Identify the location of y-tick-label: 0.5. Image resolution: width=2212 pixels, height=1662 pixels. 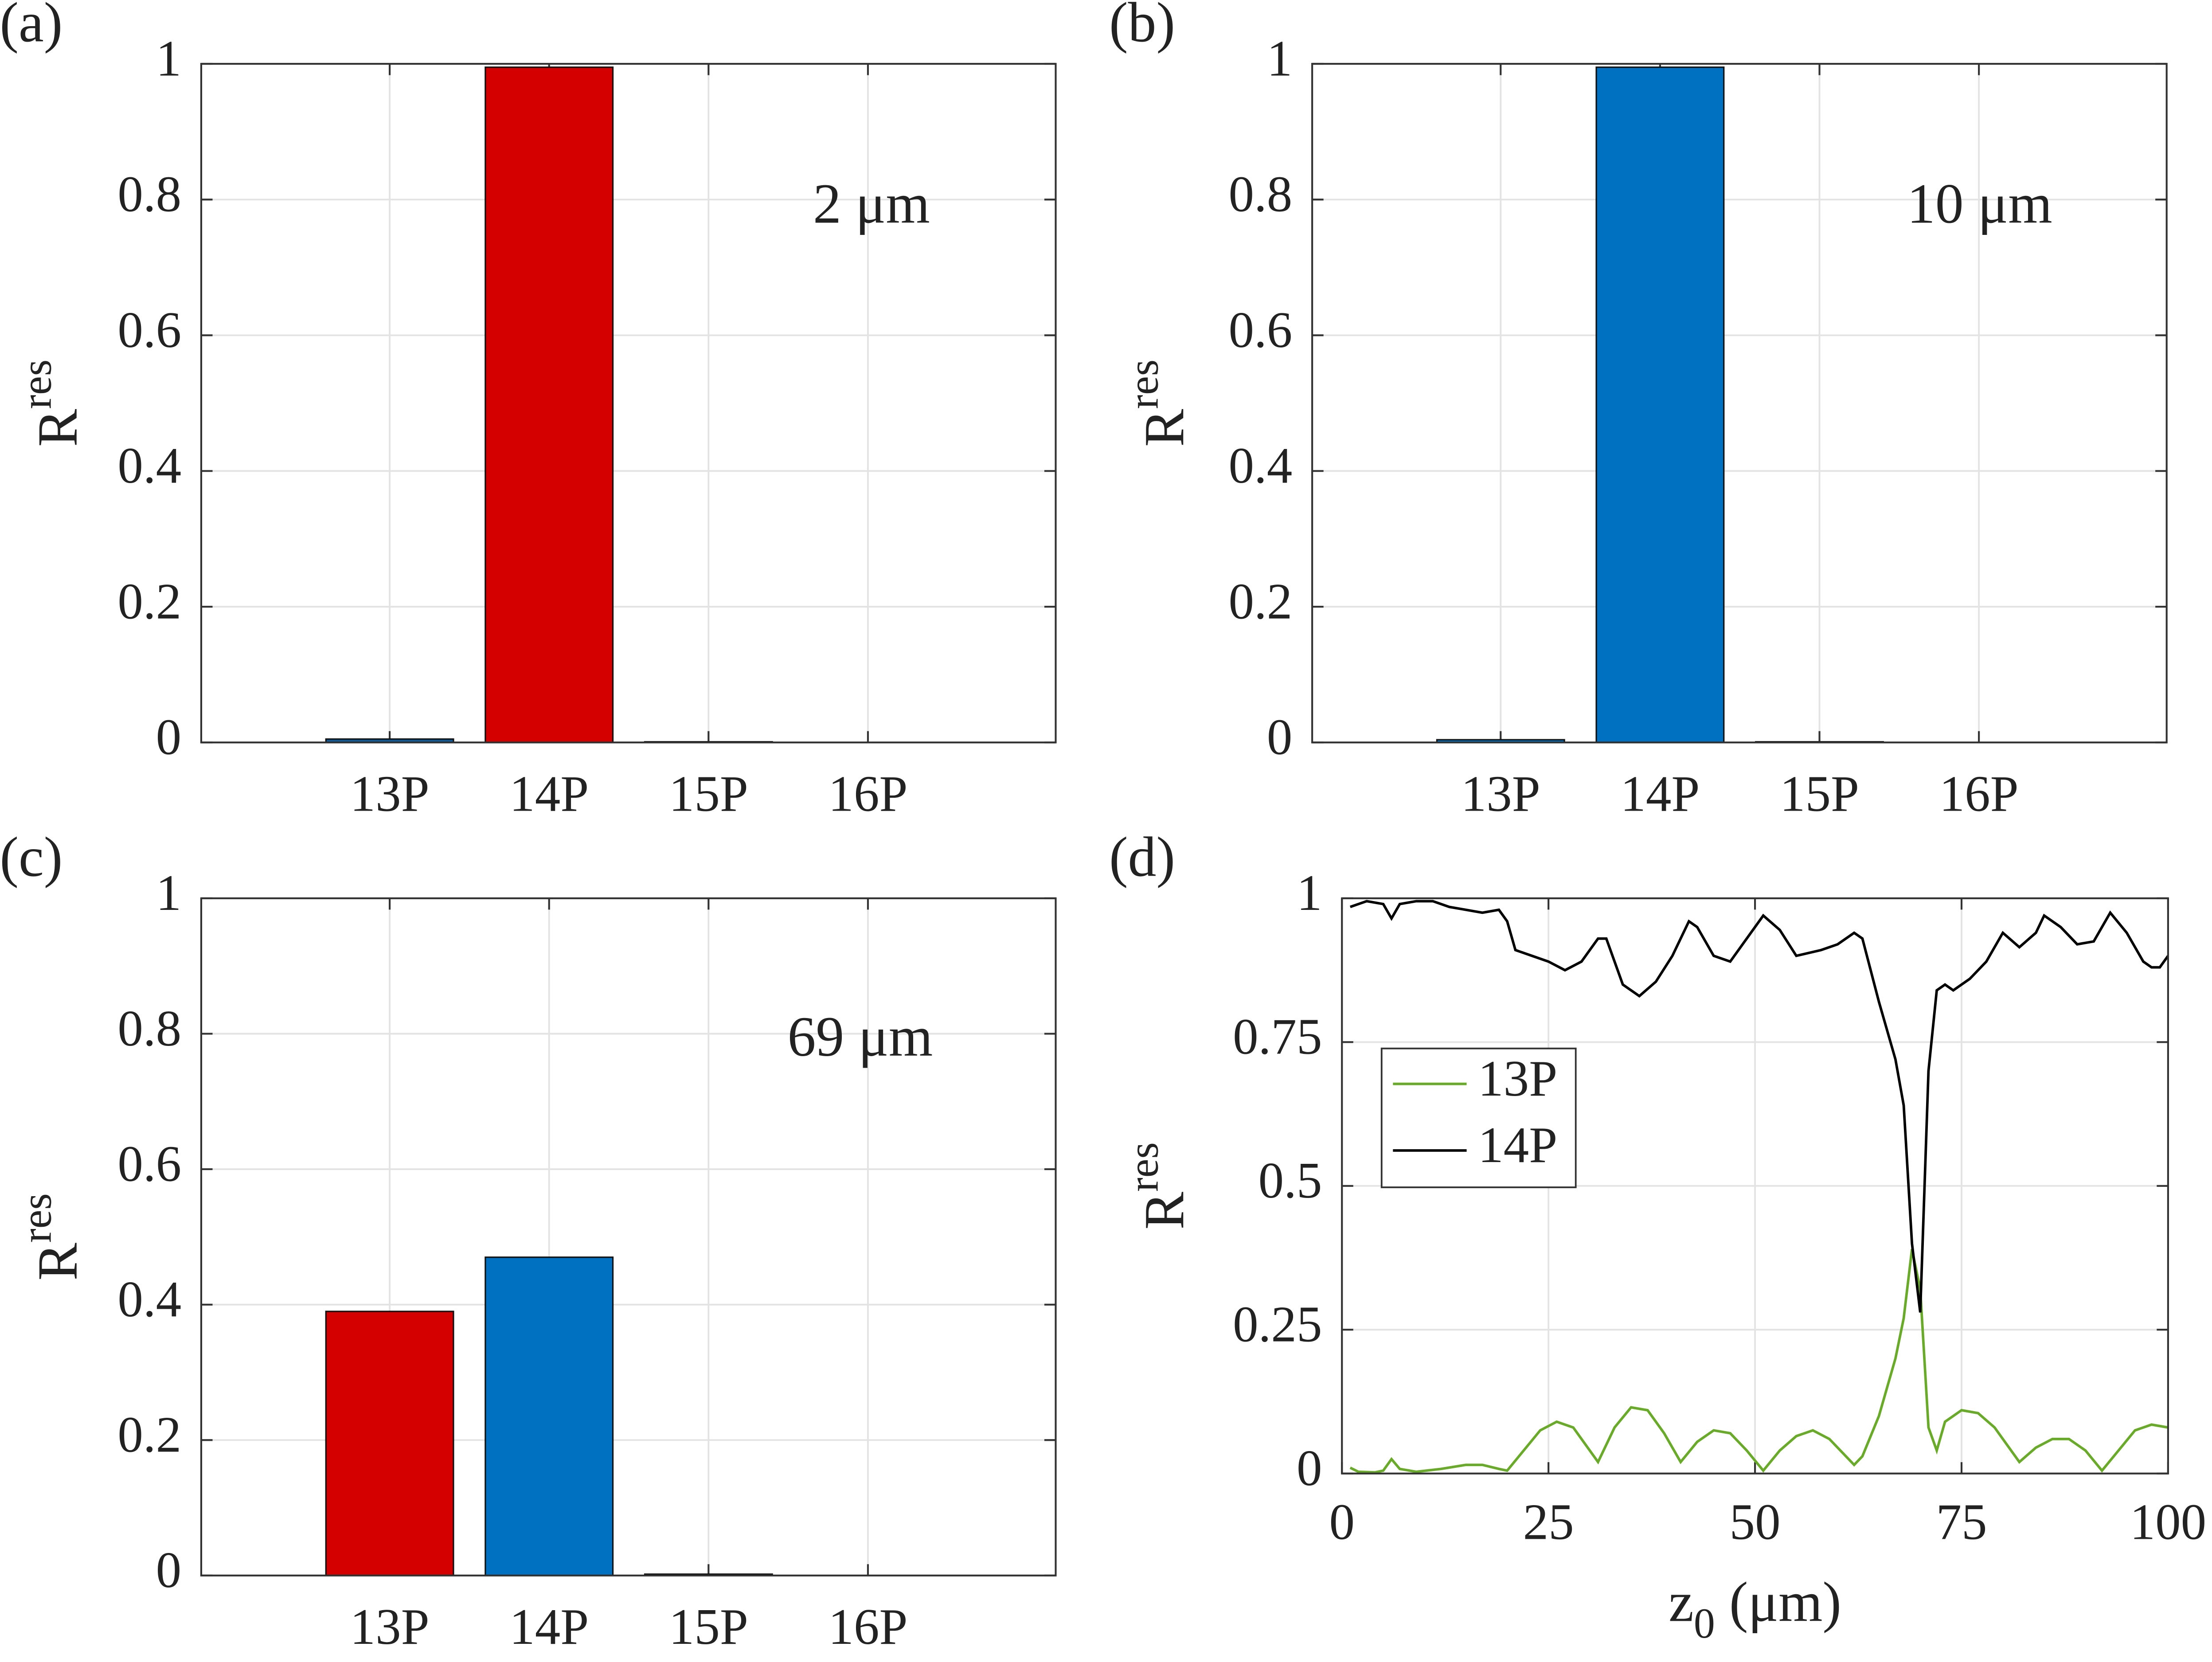
(1290, 1180).